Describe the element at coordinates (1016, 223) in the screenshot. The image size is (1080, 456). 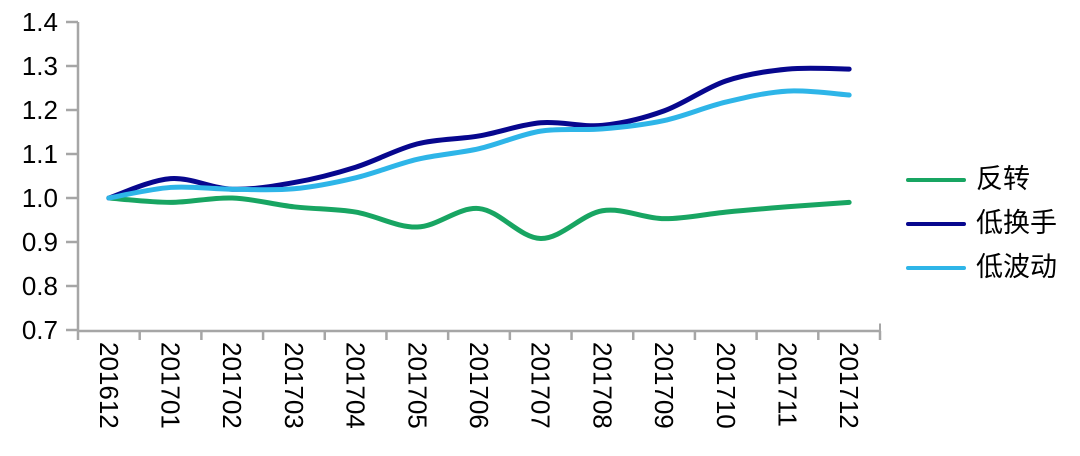
I see `legend-label-low-turnover: 低换手` at that location.